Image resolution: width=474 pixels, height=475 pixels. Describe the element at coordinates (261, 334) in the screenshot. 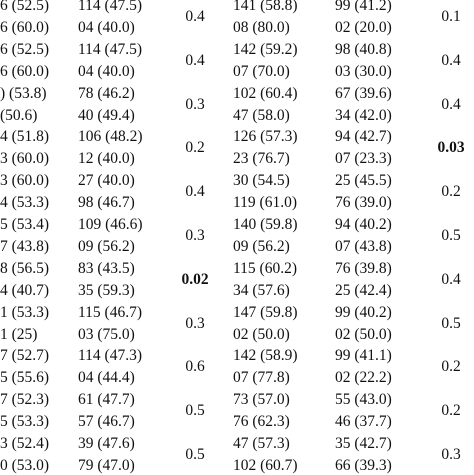

I see `group-b-count-1-cell: 02 (50.0)` at that location.